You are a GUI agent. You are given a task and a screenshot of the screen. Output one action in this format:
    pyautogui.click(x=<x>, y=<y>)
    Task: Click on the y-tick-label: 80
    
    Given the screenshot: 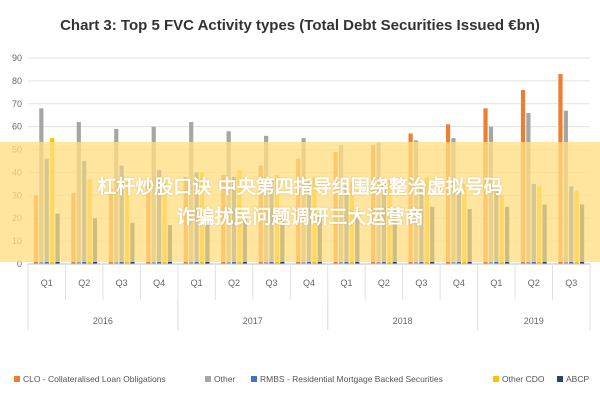 What is the action you would take?
    pyautogui.click(x=17, y=81)
    